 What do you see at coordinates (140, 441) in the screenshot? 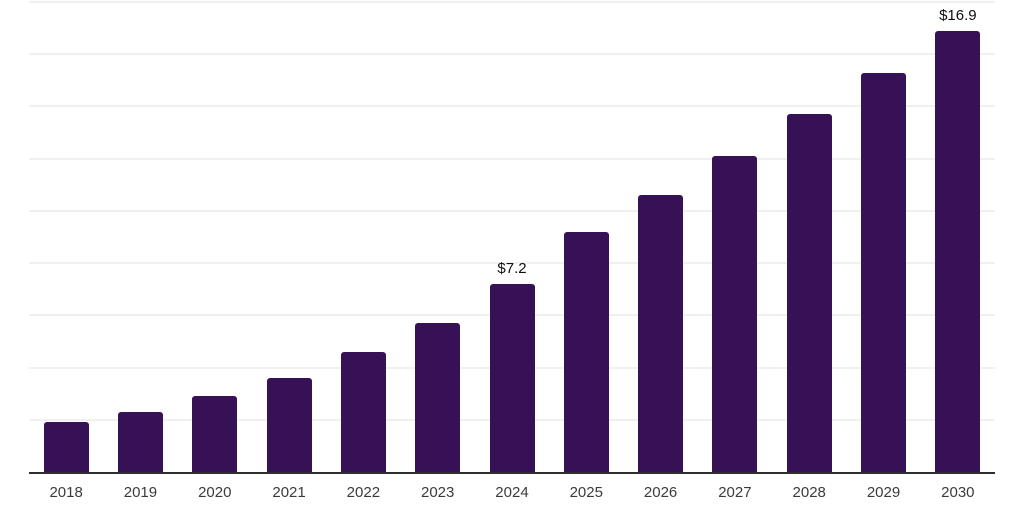
I see `bar-2019` at bounding box center [140, 441].